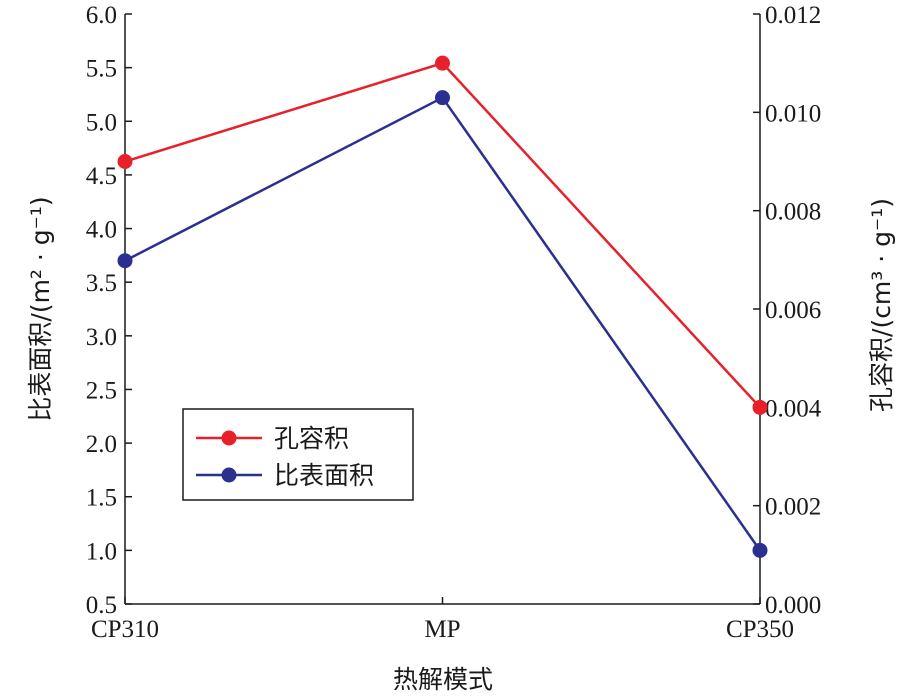  Describe the element at coordinates (442, 629) in the screenshot. I see `x-tick-label: MP` at that location.